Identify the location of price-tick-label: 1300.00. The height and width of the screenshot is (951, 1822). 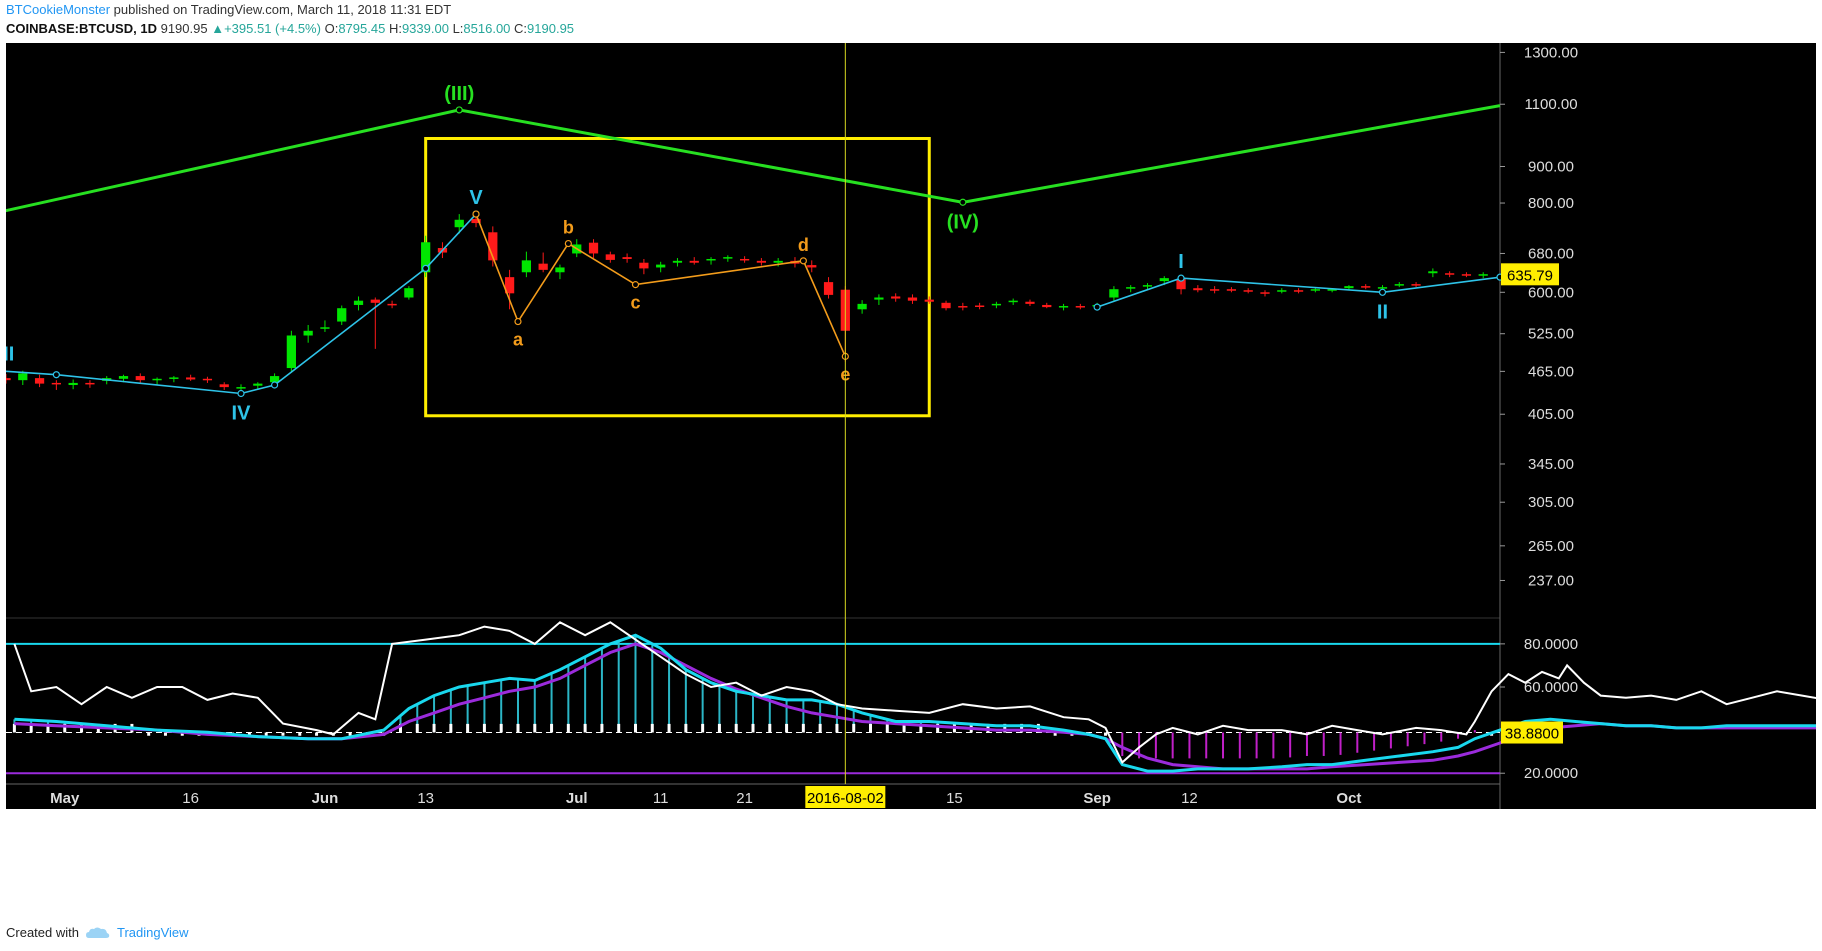
(1551, 52).